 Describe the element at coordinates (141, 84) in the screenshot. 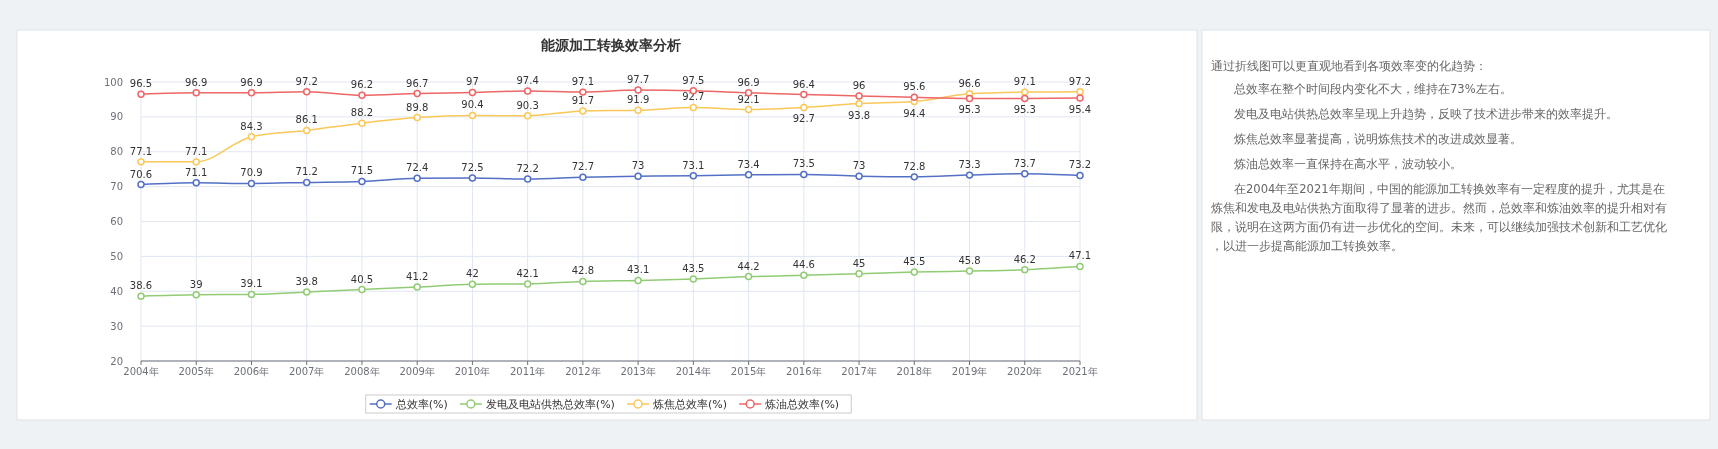

I see `data-label: 96.5` at that location.